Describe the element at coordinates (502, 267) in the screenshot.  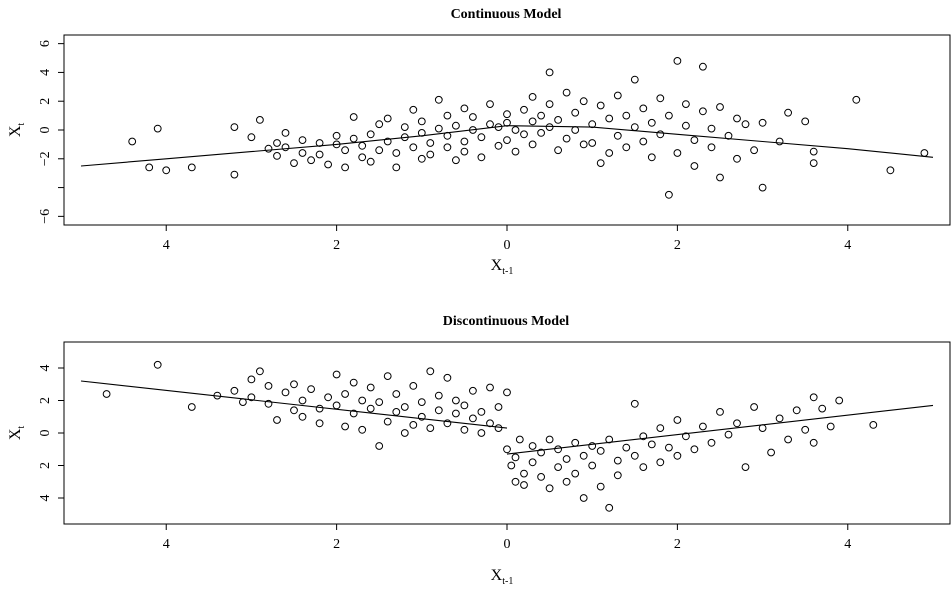
I see `x-axis-label: Xt-1` at that location.